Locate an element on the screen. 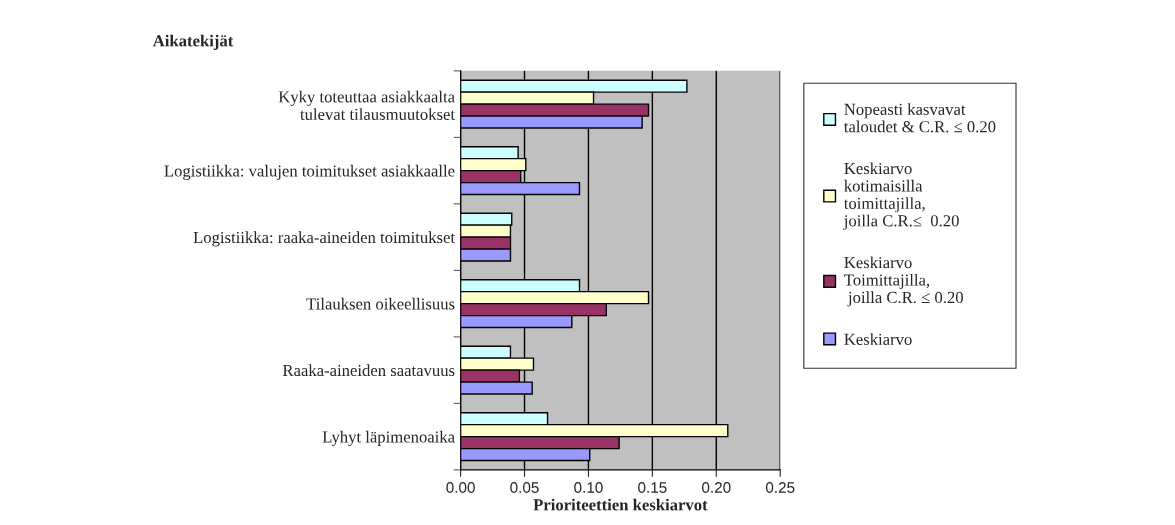  y-tick-label: Raaka-aineiden saatavuus is located at coordinates (368, 370).